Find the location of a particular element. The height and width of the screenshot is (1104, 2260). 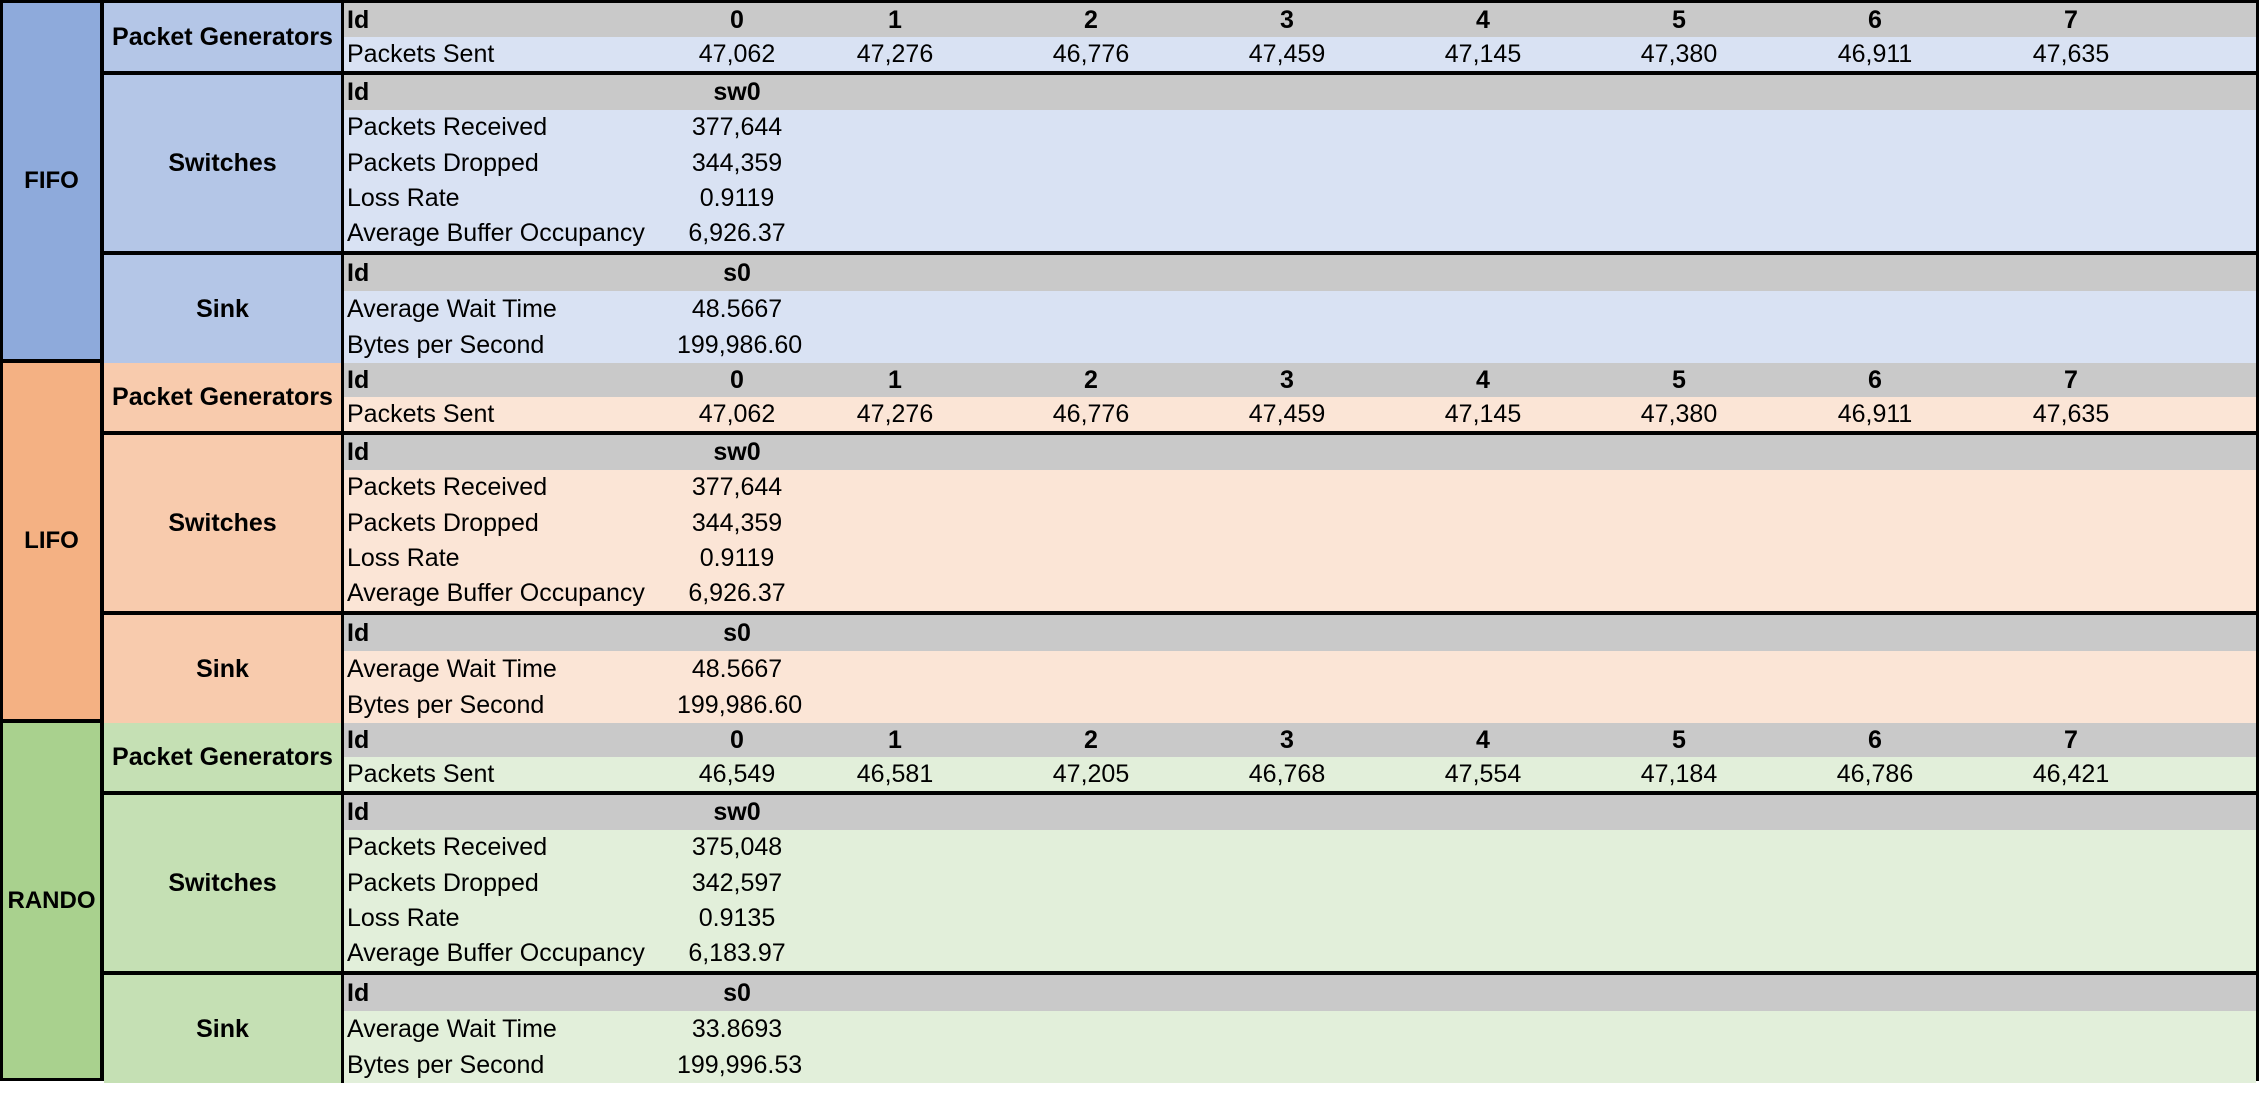

packets-sent-value-2: 47,205 is located at coordinates (1091, 773).